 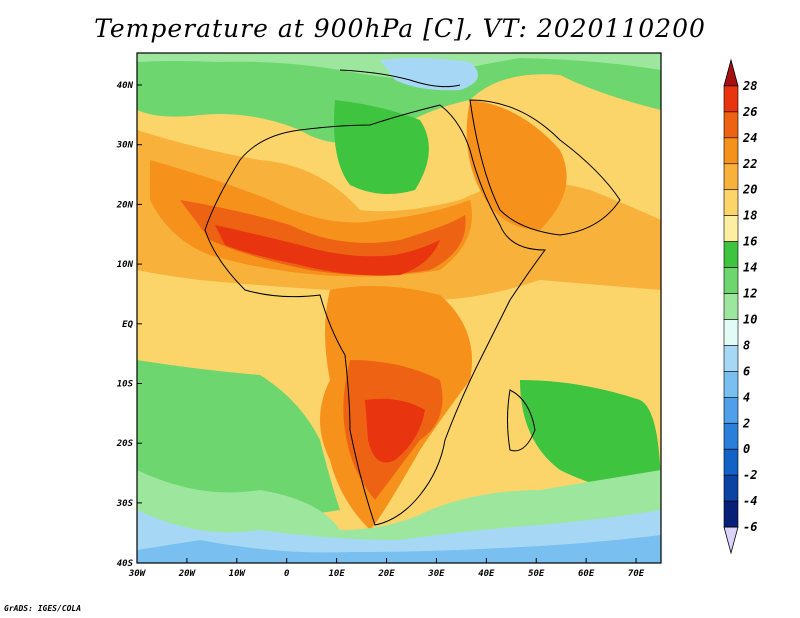 I want to click on lat-label: 30S, so click(x=125, y=504).